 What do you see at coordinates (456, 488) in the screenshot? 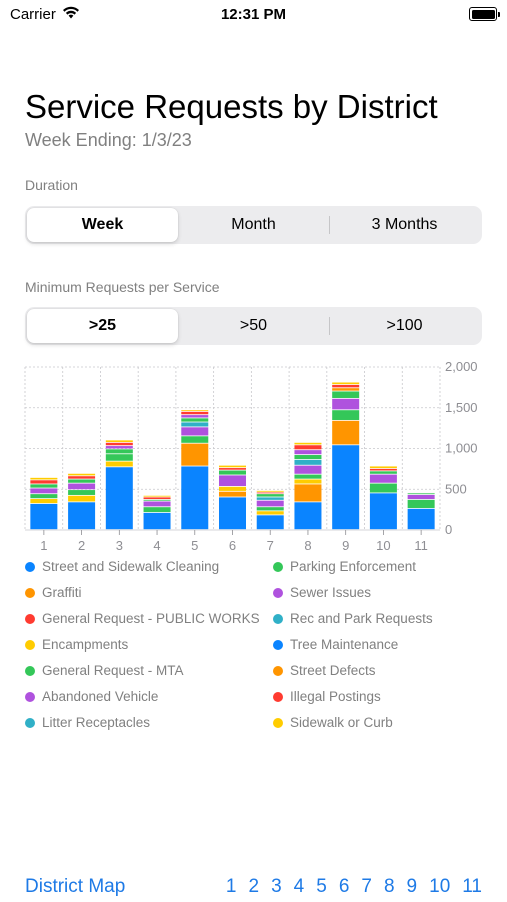
I see `y-tick-label: 500` at bounding box center [456, 488].